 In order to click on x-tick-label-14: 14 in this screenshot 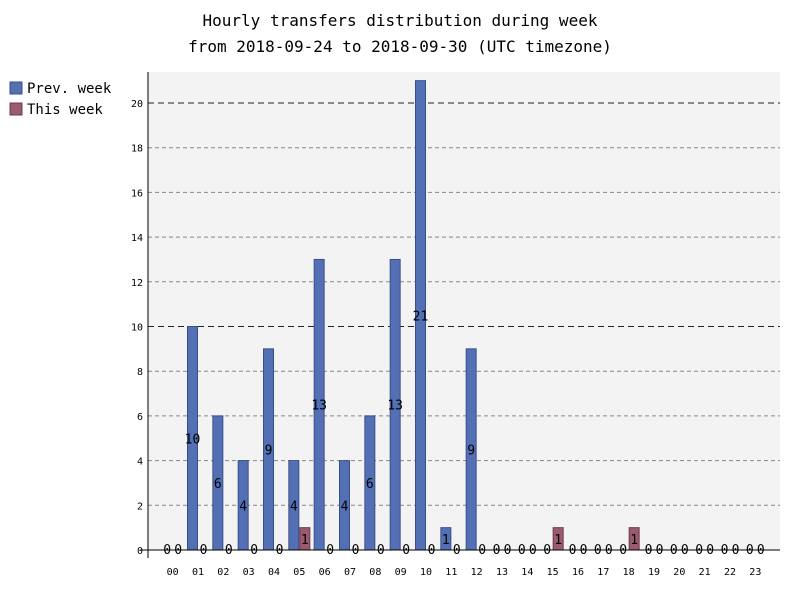, I will do `click(527, 572)`.